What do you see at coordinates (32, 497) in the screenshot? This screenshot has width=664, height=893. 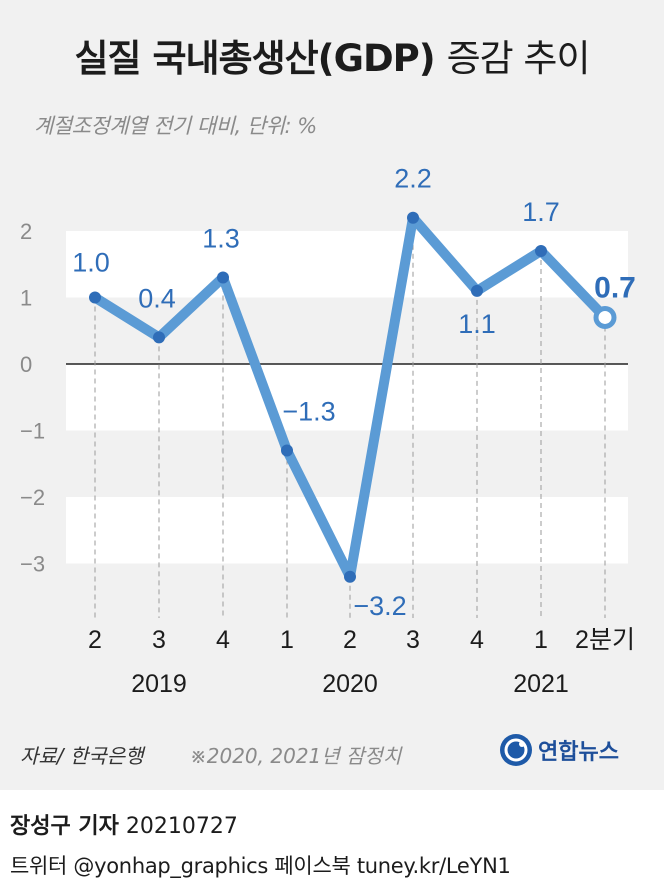 I see `y-tick-label: −2` at bounding box center [32, 497].